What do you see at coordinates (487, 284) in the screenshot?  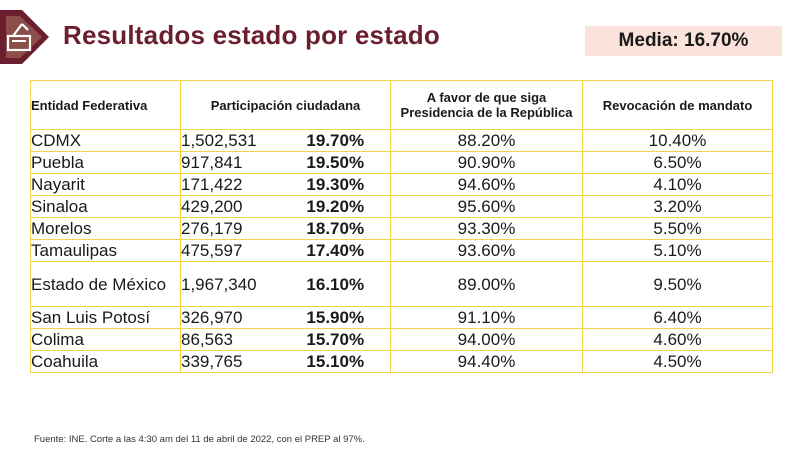 I see `cell-favor: 89.00%` at bounding box center [487, 284].